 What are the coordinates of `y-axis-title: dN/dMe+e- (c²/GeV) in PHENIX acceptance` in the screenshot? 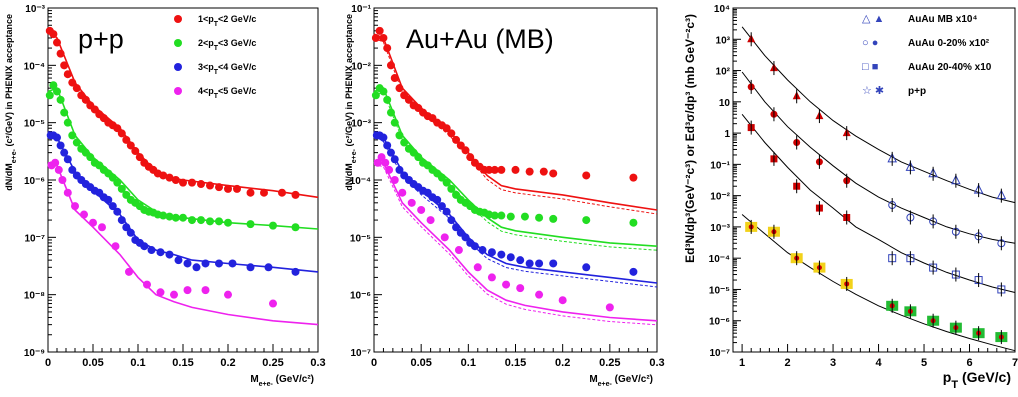 It's located at (11, 102).